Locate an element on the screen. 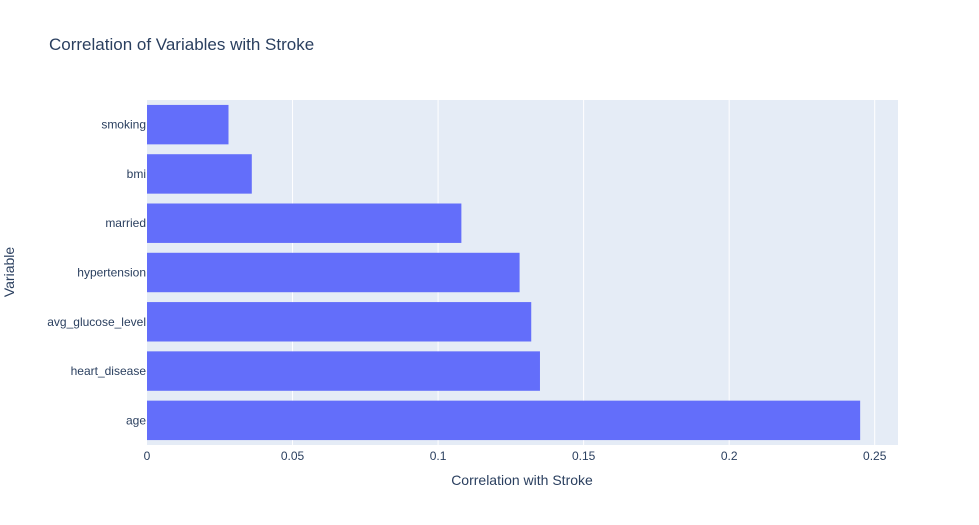  x-tick-label: 0 is located at coordinates (147, 456).